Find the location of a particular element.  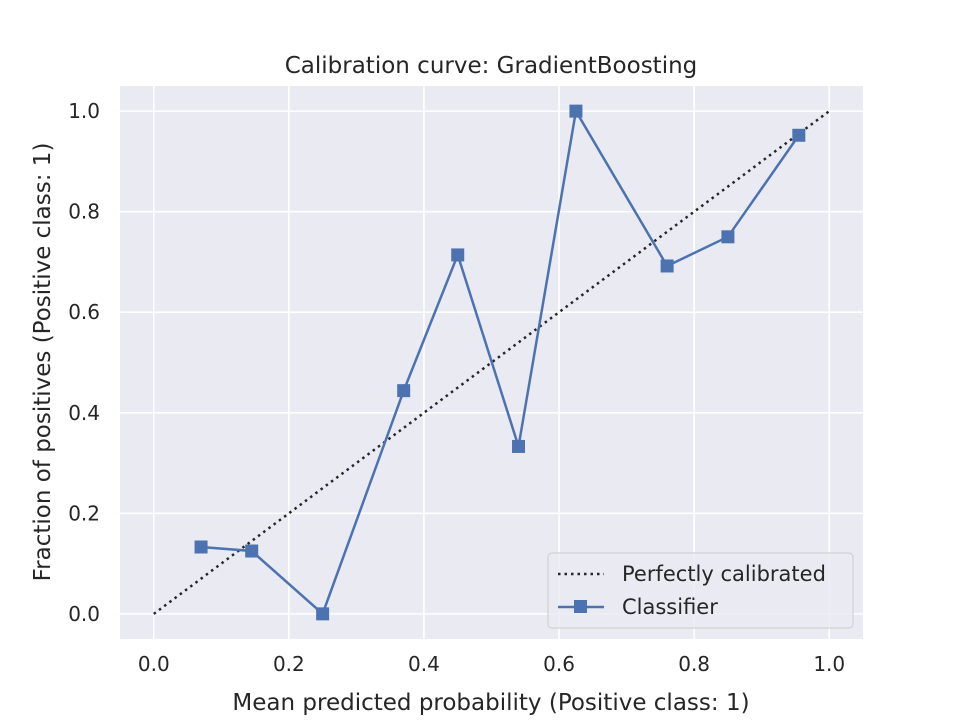

x-tick-label: 1.0 is located at coordinates (829, 664).